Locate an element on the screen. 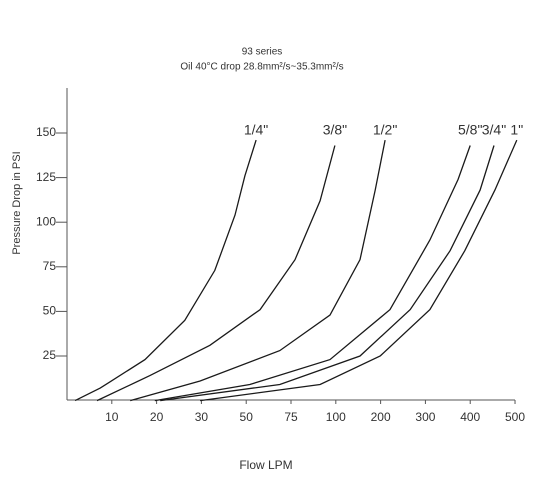  chart-subtitle: Oil 40°C drop 28.8mm²/s~35.3mm²/s is located at coordinates (261, 67).